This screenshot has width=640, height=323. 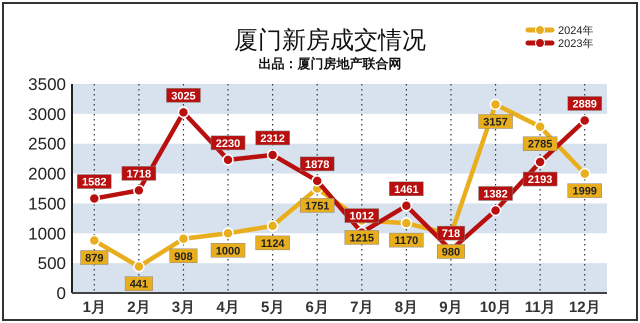 What do you see at coordinates (451, 307) in the screenshot?
I see `x-tick-label: 9月` at bounding box center [451, 307].